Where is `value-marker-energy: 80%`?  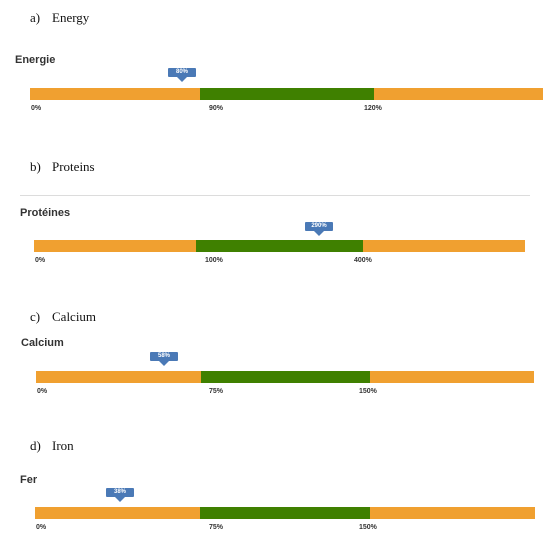
value-marker-energy: 80% is located at coordinates (182, 75).